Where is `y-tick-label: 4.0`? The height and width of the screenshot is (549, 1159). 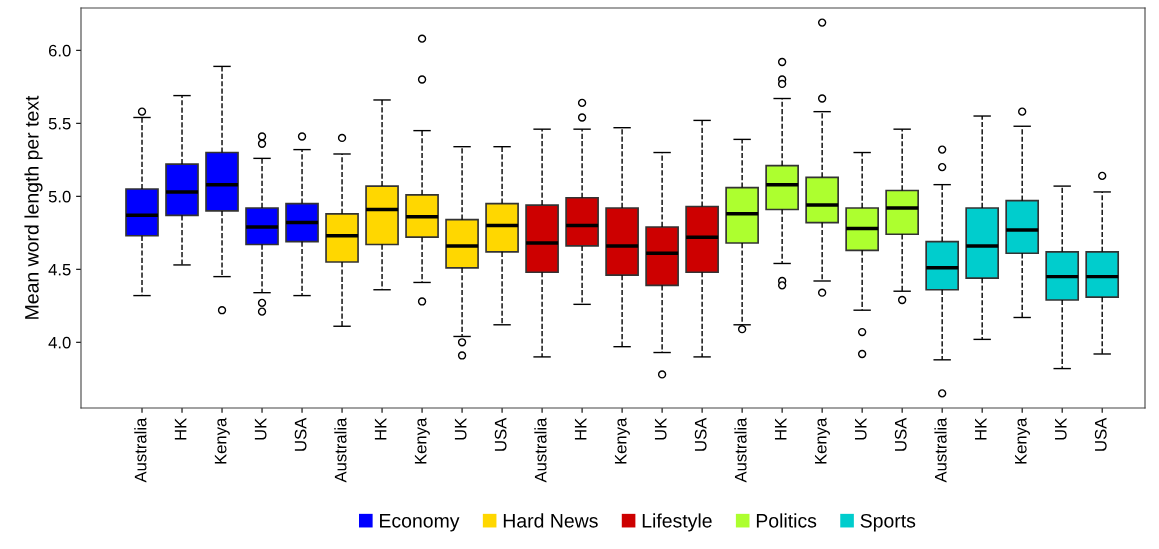 y-tick-label: 4.0 is located at coordinates (59, 342).